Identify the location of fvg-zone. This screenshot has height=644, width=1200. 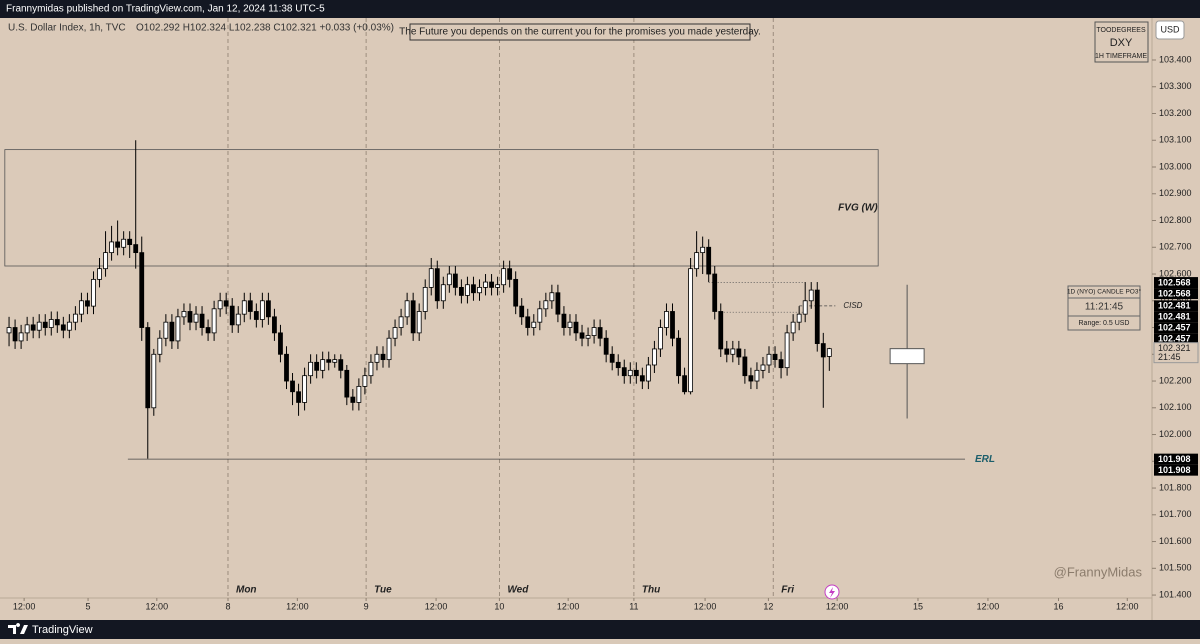
(441, 208).